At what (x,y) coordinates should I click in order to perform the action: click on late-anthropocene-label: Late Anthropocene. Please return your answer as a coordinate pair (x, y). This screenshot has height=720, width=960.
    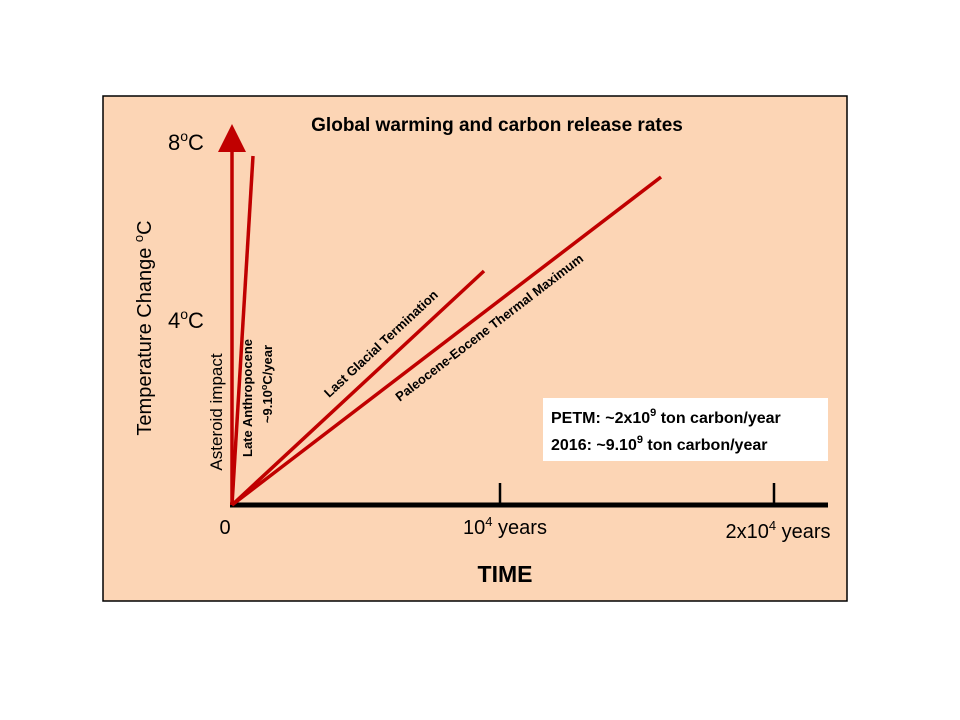
    Looking at the image, I should click on (247, 398).